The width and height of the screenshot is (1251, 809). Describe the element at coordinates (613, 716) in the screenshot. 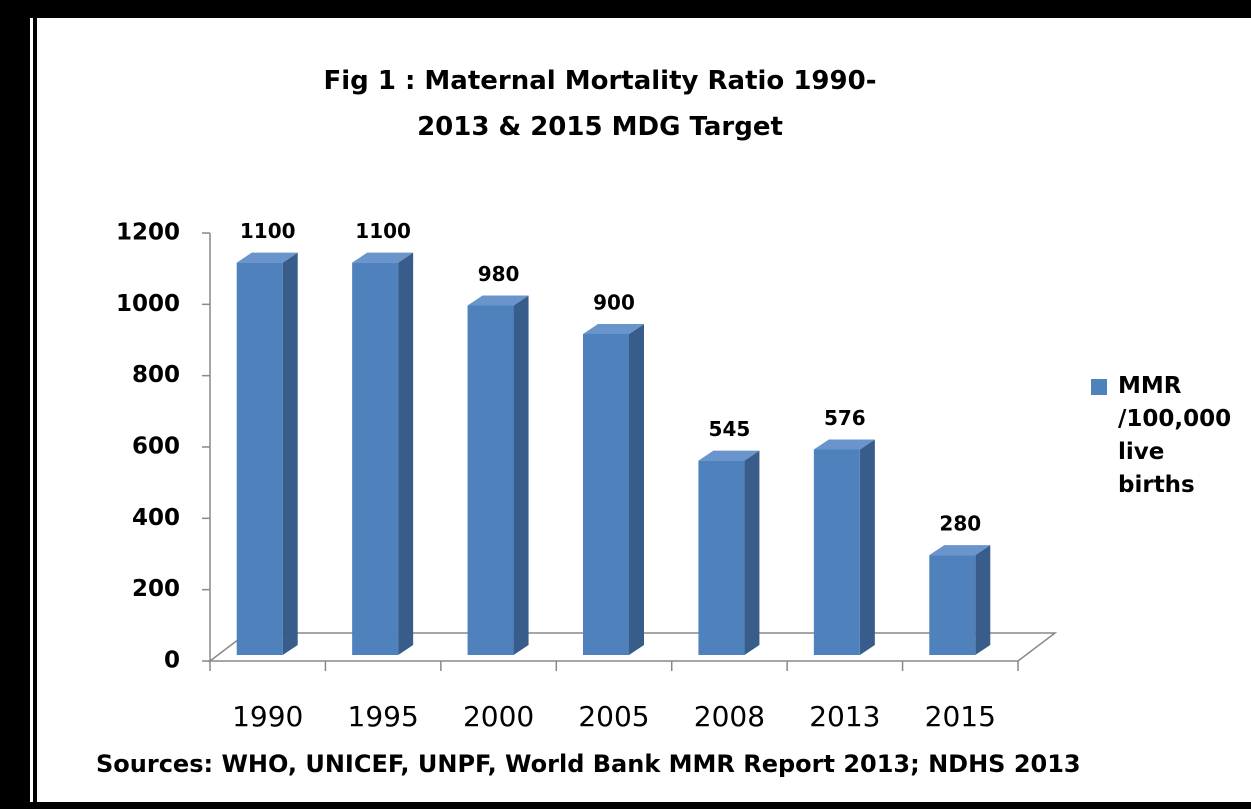

I see `x-tick-label: 2005` at that location.